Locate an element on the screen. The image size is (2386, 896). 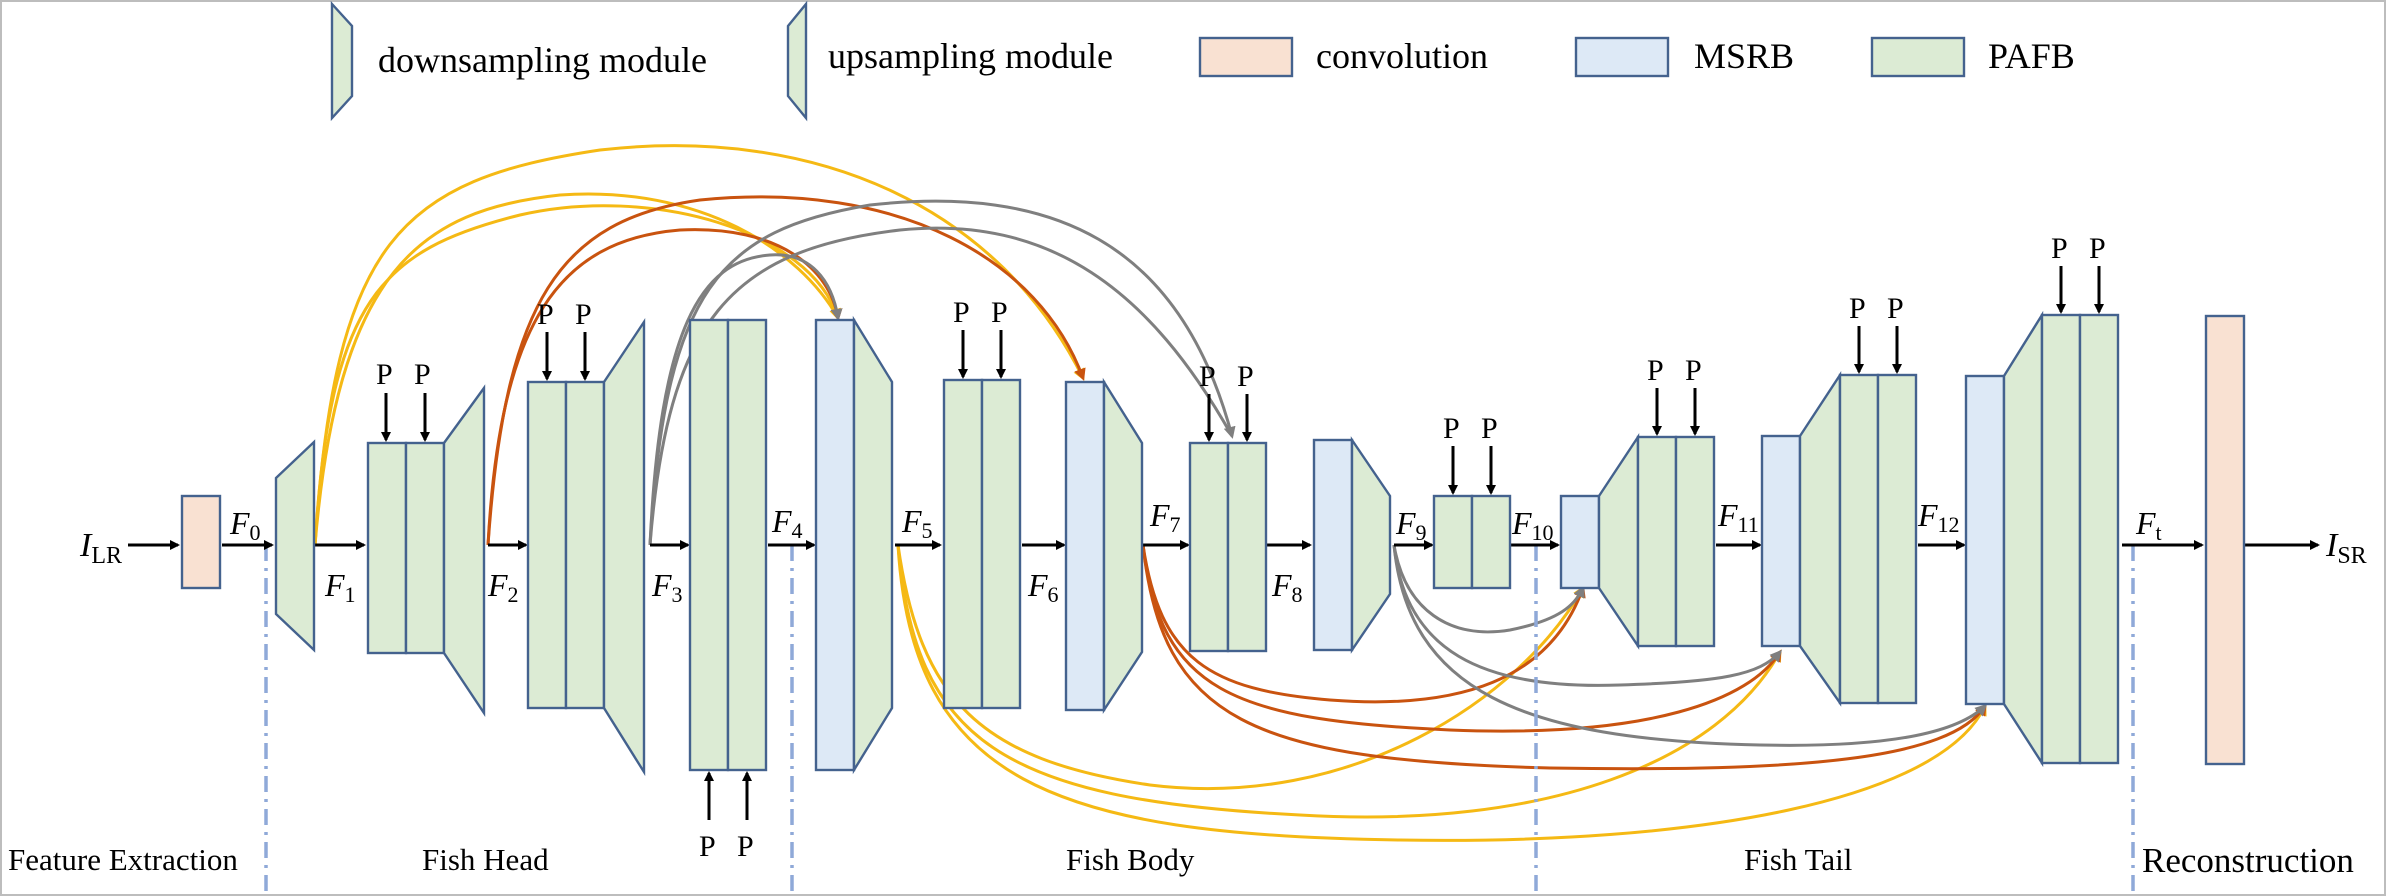
stage-feature-extraction: Feature Extraction is located at coordinates (123, 859).